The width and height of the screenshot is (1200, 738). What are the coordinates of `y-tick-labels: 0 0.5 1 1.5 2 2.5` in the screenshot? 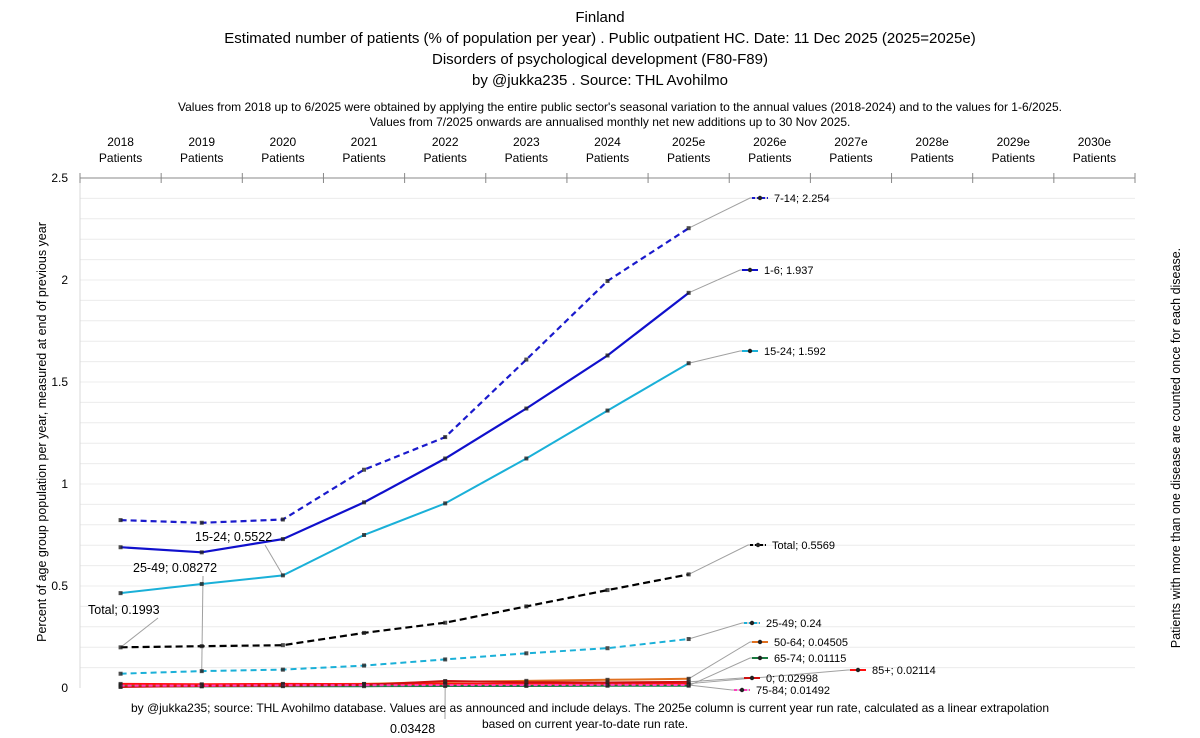 It's located at (59, 433).